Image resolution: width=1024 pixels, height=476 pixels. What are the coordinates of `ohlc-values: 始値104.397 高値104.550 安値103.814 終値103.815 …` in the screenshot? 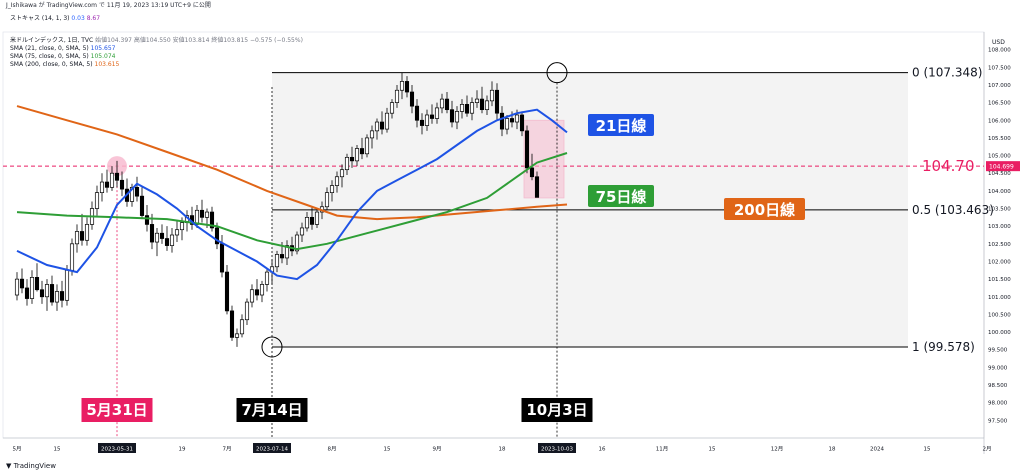 It's located at (199, 40).